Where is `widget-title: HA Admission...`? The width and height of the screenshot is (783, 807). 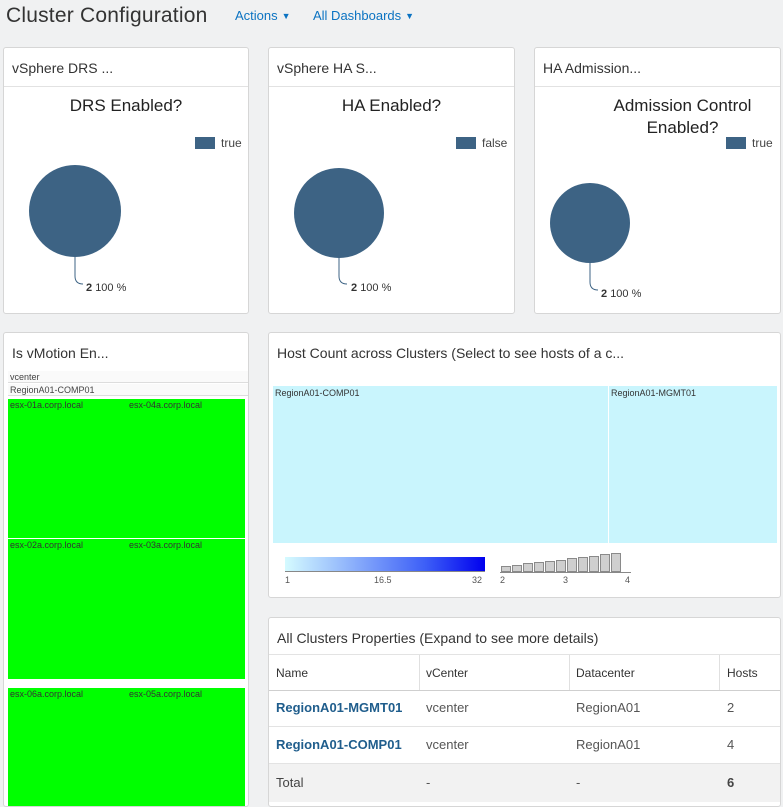
widget-title: HA Admission... is located at coordinates (592, 68).